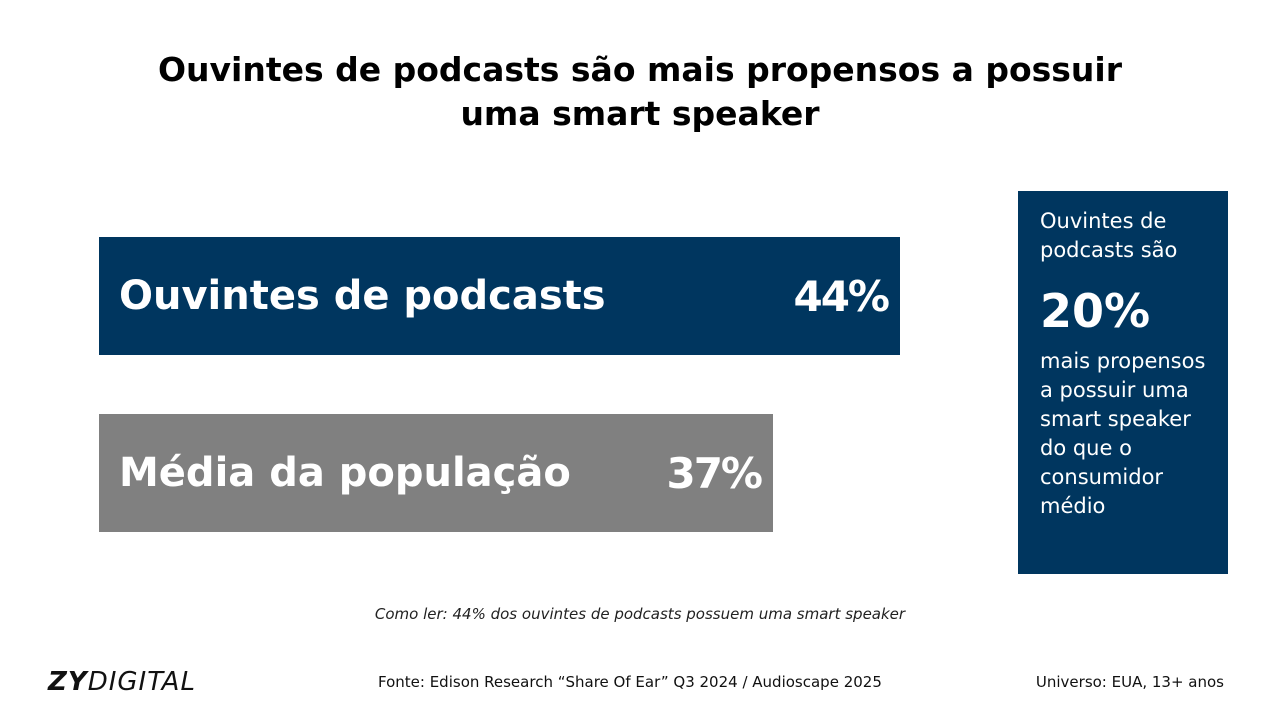  Describe the element at coordinates (714, 473) in the screenshot. I see `bar-value-label: 37%` at that location.